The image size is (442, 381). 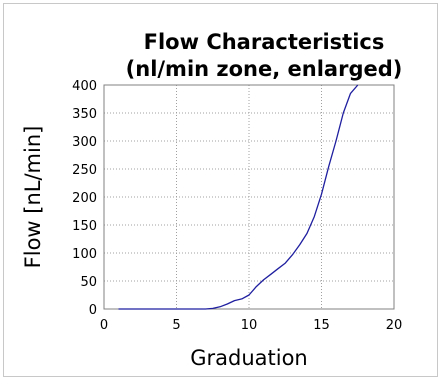 What do you see at coordinates (249, 358) in the screenshot?
I see `x-axis-label: Graduation` at bounding box center [249, 358].